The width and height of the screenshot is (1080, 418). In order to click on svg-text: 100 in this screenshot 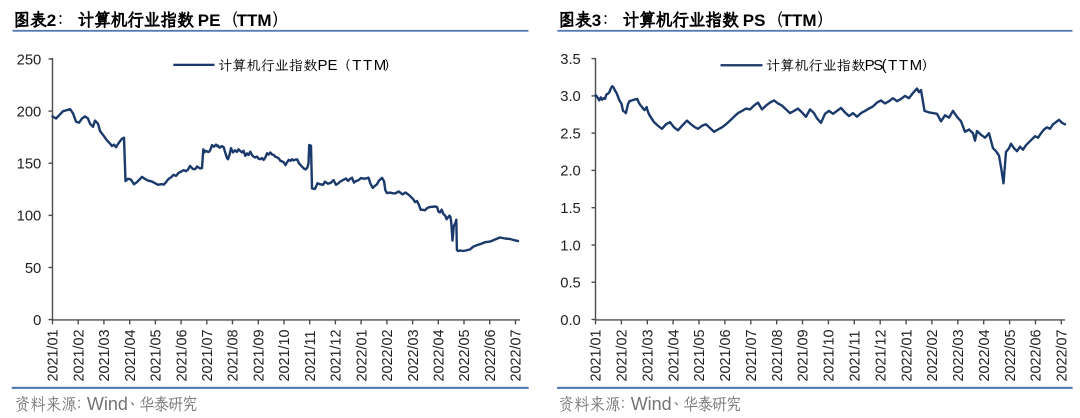, I will do `click(29, 217)`.